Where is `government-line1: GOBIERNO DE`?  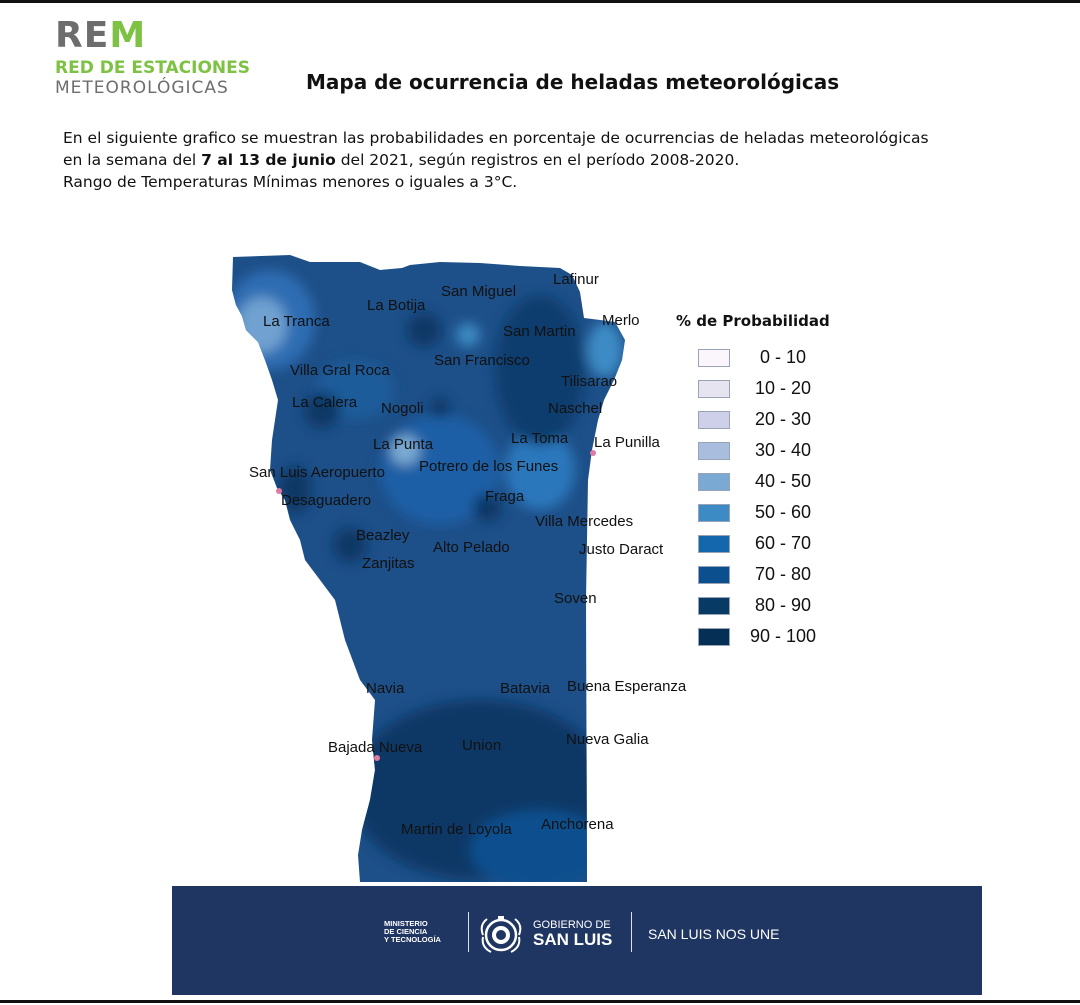 government-line1: GOBIERNO DE is located at coordinates (572, 925).